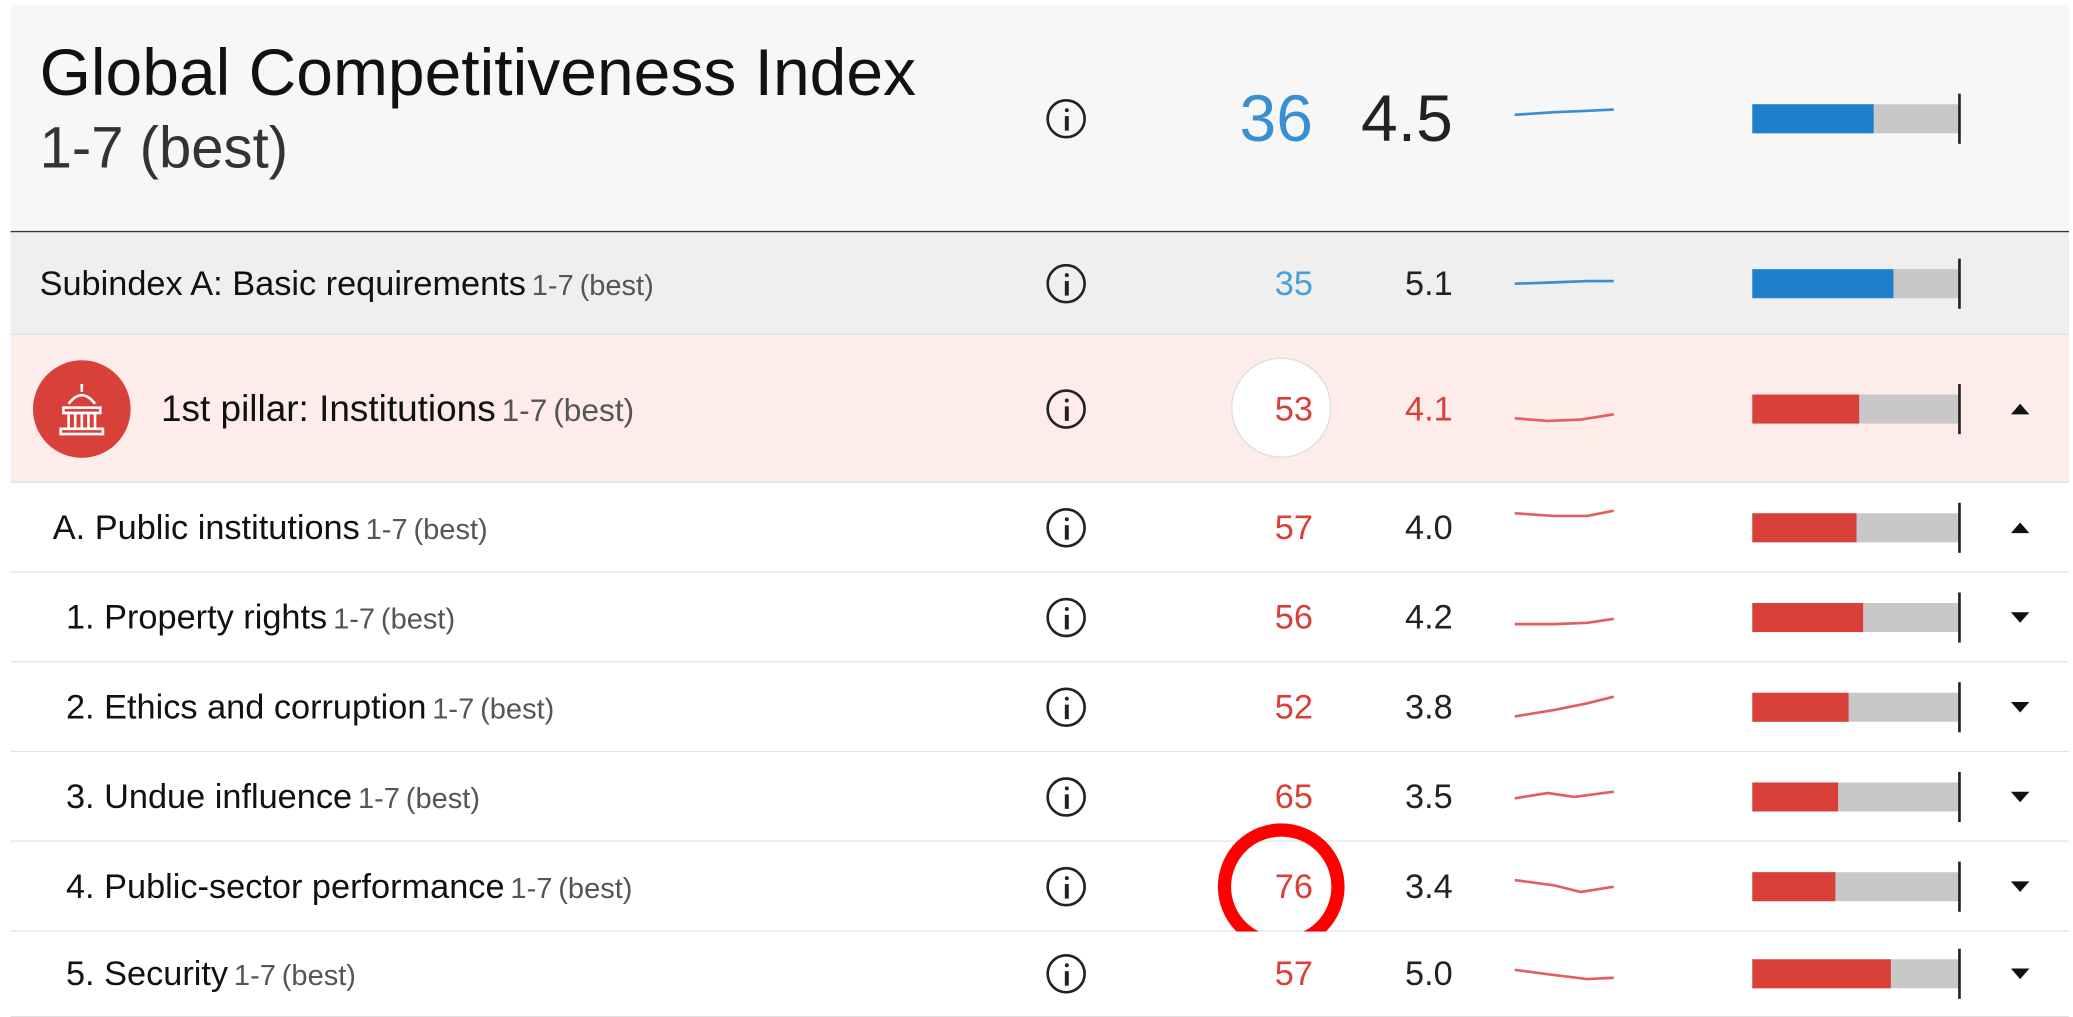 The image size is (2073, 1017). I want to click on row-label-group: 3. Undue influence 1-7 (best), so click(273, 796).